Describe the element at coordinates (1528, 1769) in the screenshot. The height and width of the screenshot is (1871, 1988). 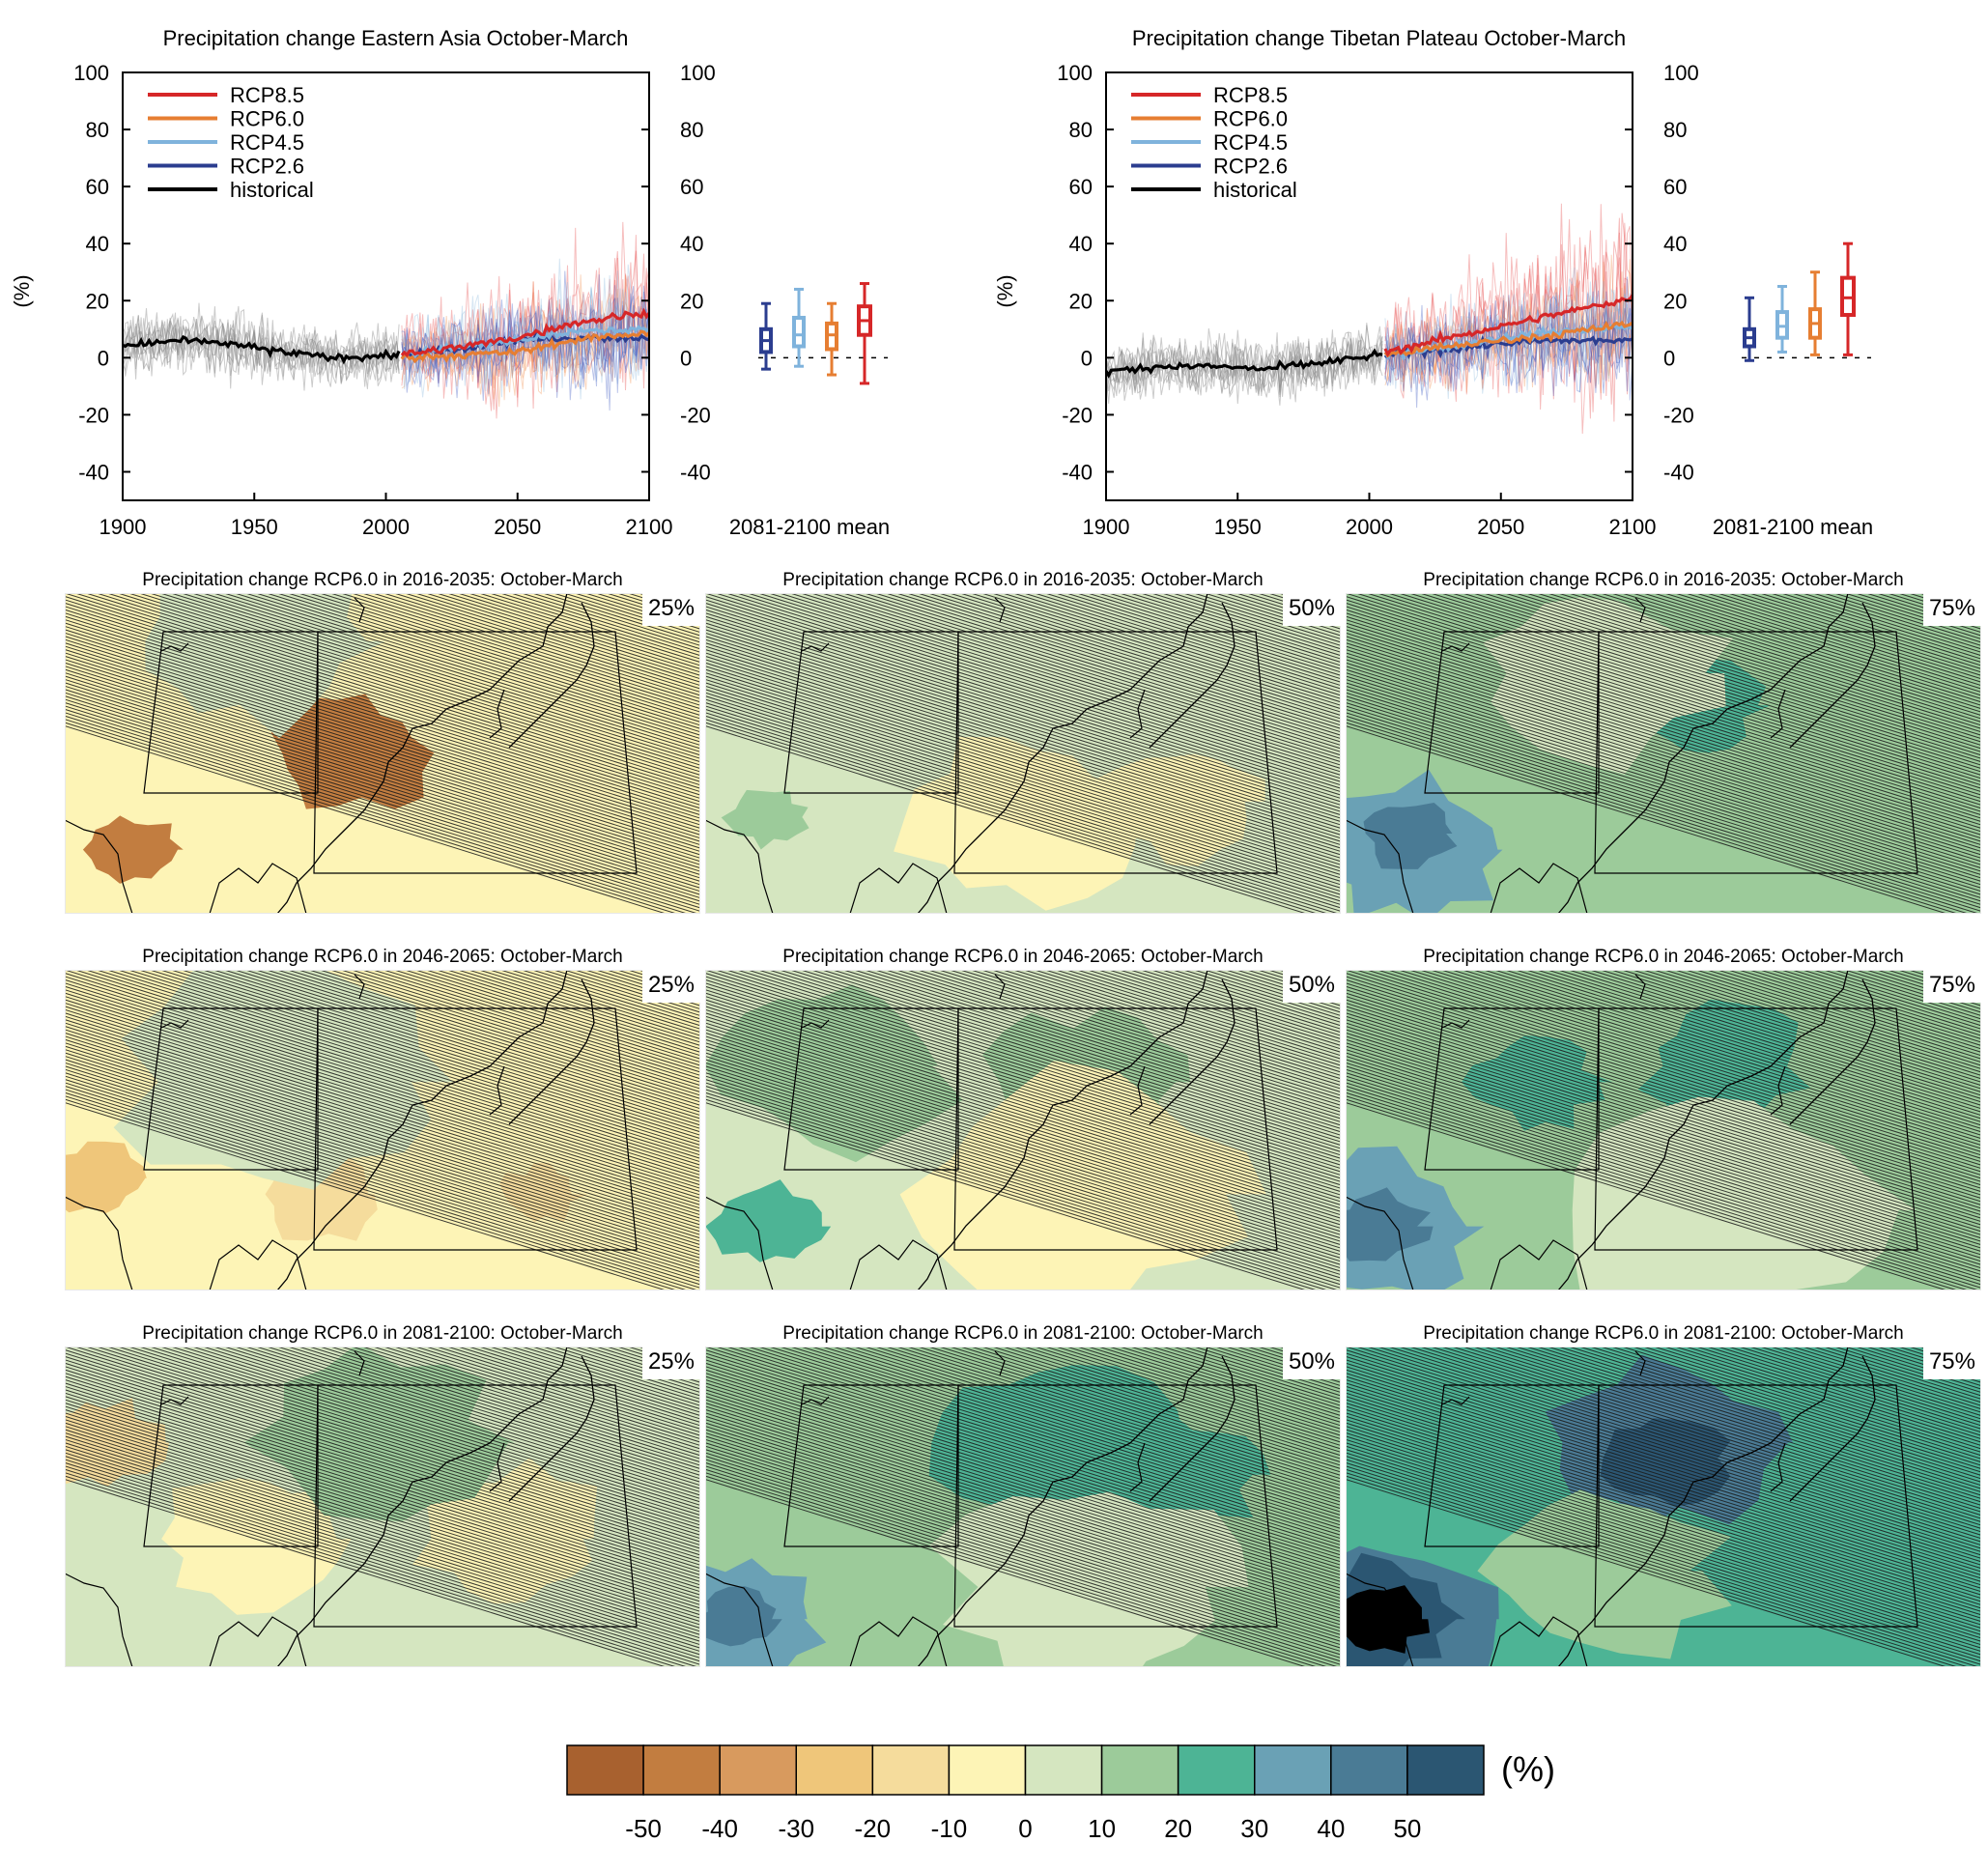
I see `colorbar-unit-label: (%)` at that location.